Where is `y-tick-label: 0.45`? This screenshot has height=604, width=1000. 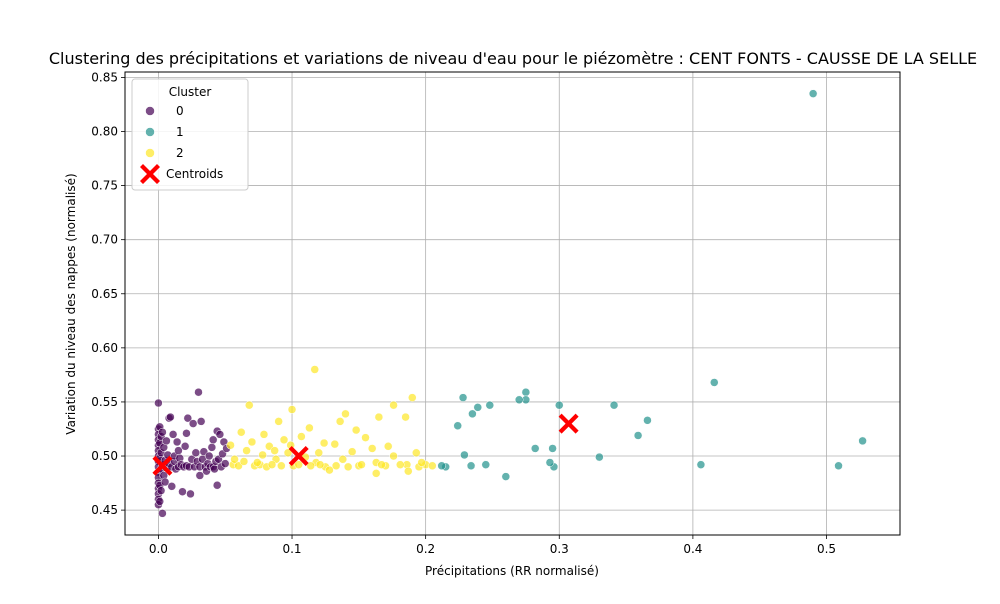
y-tick-label: 0.45 is located at coordinates (104, 510).